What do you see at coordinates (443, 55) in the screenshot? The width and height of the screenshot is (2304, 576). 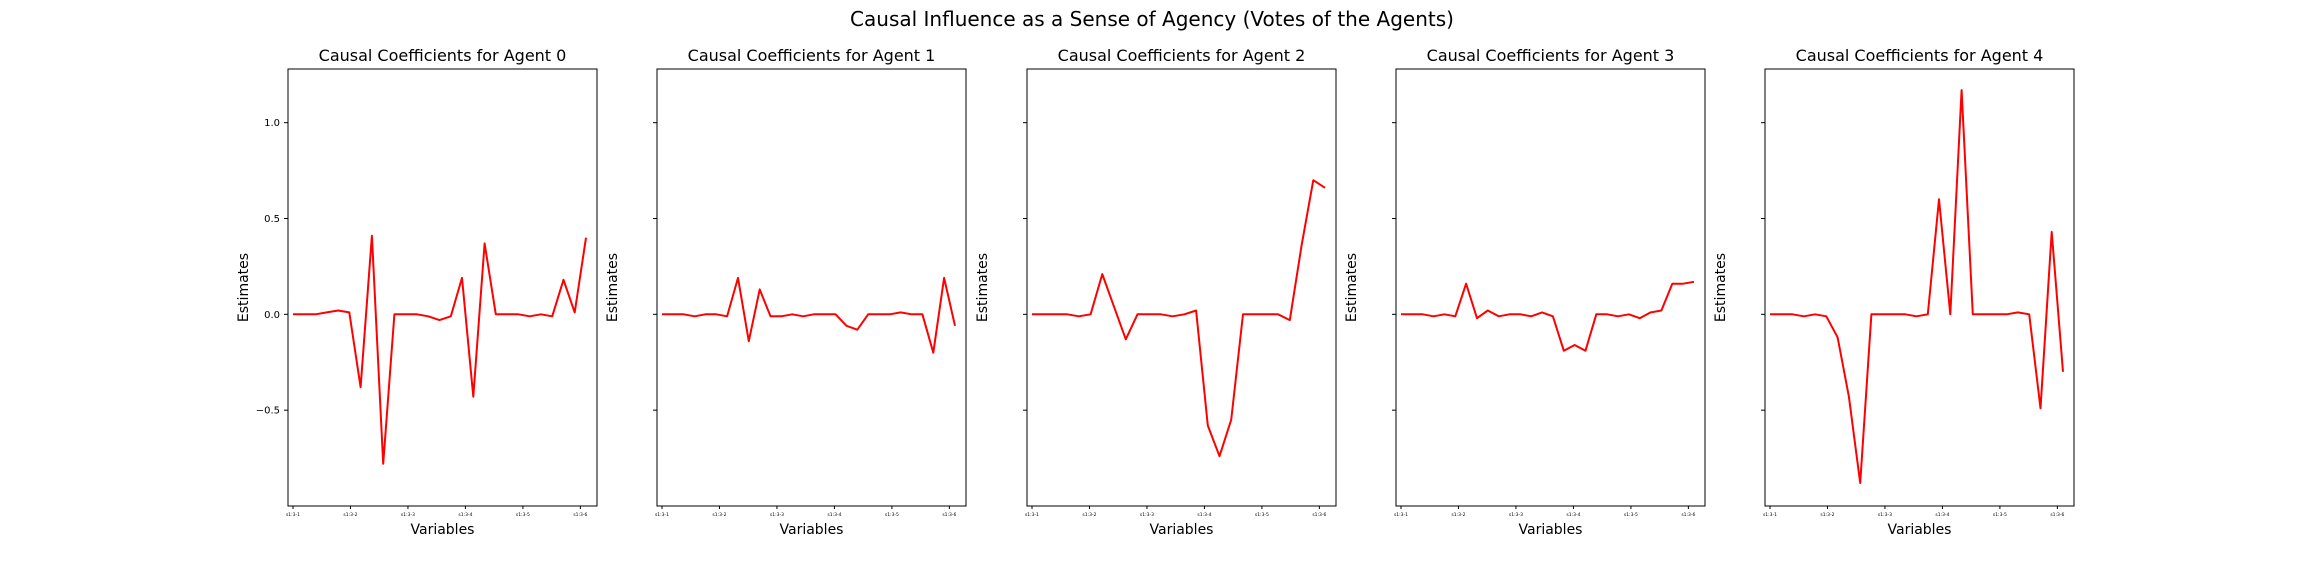 I see `subplot-title: Causal Coefficients for Agent 0` at bounding box center [443, 55].